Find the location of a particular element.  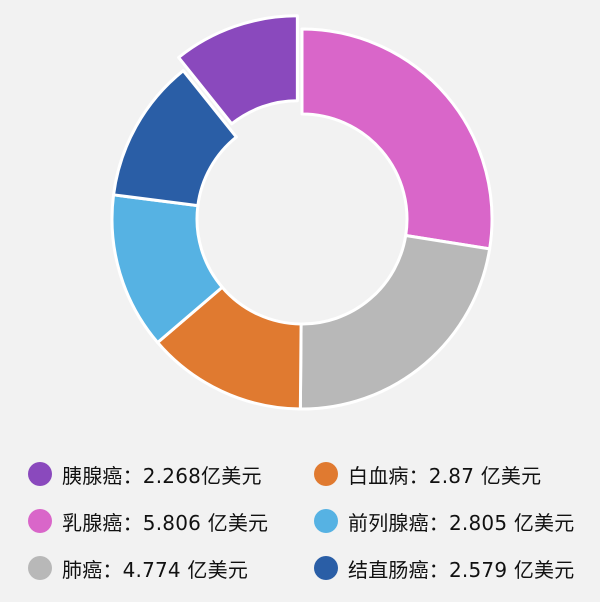

legend-item-colorectal: 结直肠癌：2.579 亿美元 is located at coordinates (444, 568).